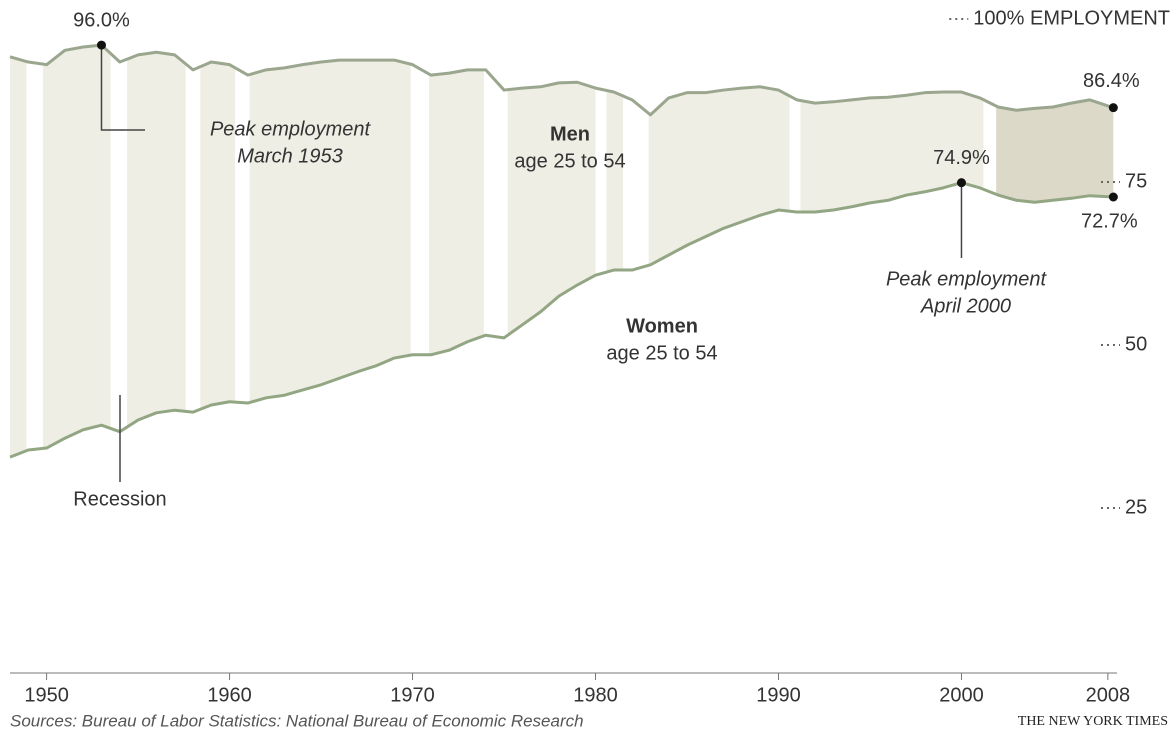  Describe the element at coordinates (1109, 221) in the screenshot. I see `annotation-label: 72.7%` at that location.